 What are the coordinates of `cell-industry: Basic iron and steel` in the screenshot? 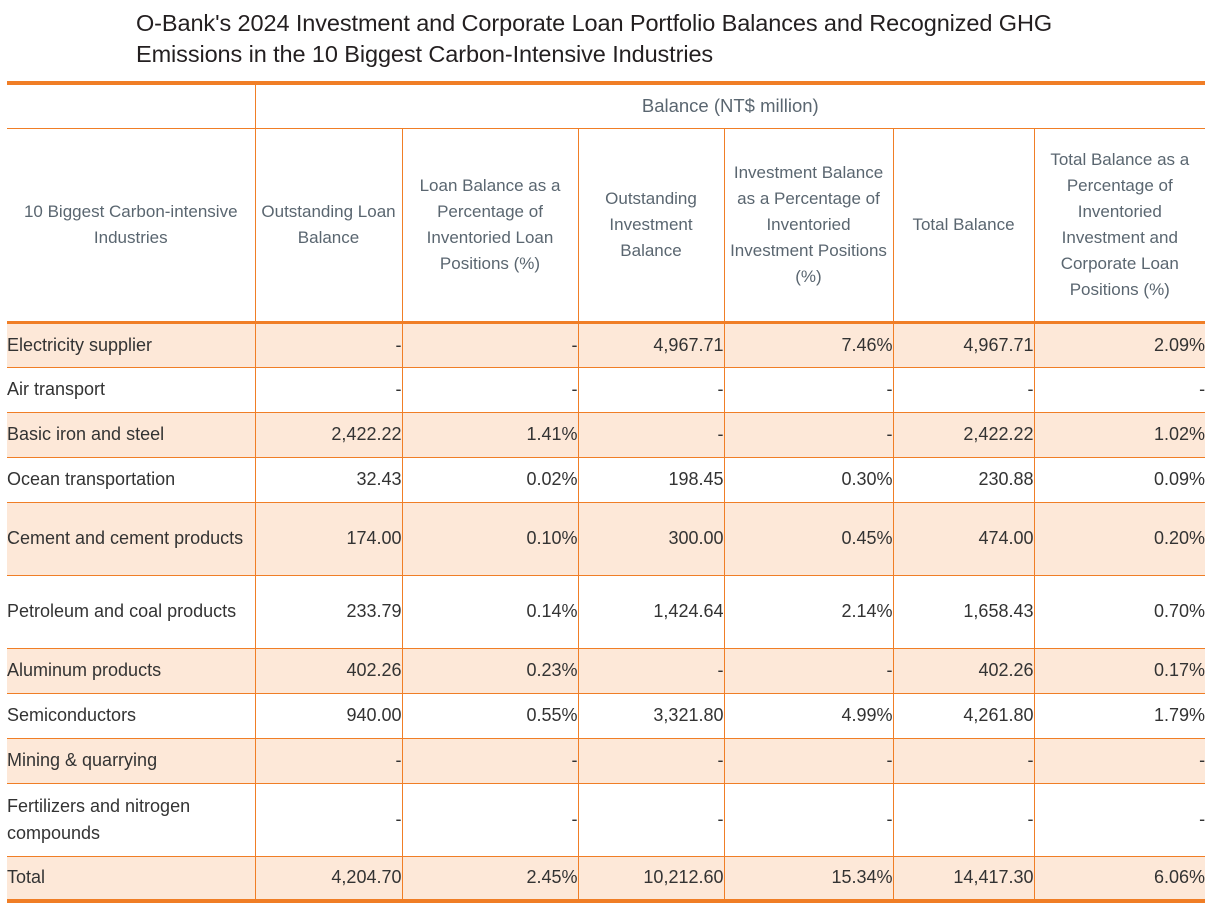 It's located at (131, 434).